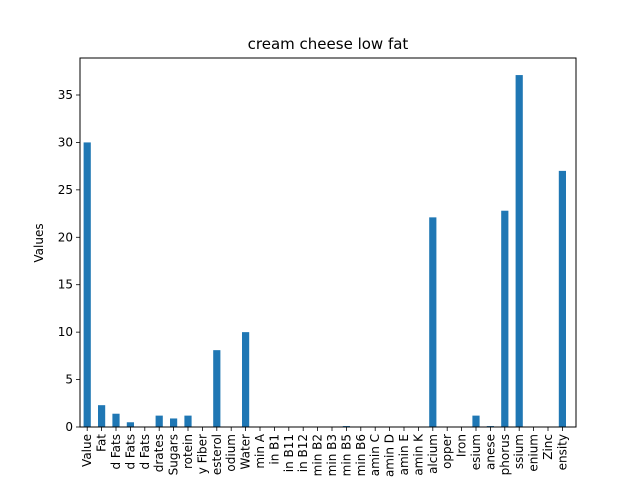 The width and height of the screenshot is (640, 480). What do you see at coordinates (418, 454) in the screenshot?
I see `x-tick-label: amin K` at bounding box center [418, 454].